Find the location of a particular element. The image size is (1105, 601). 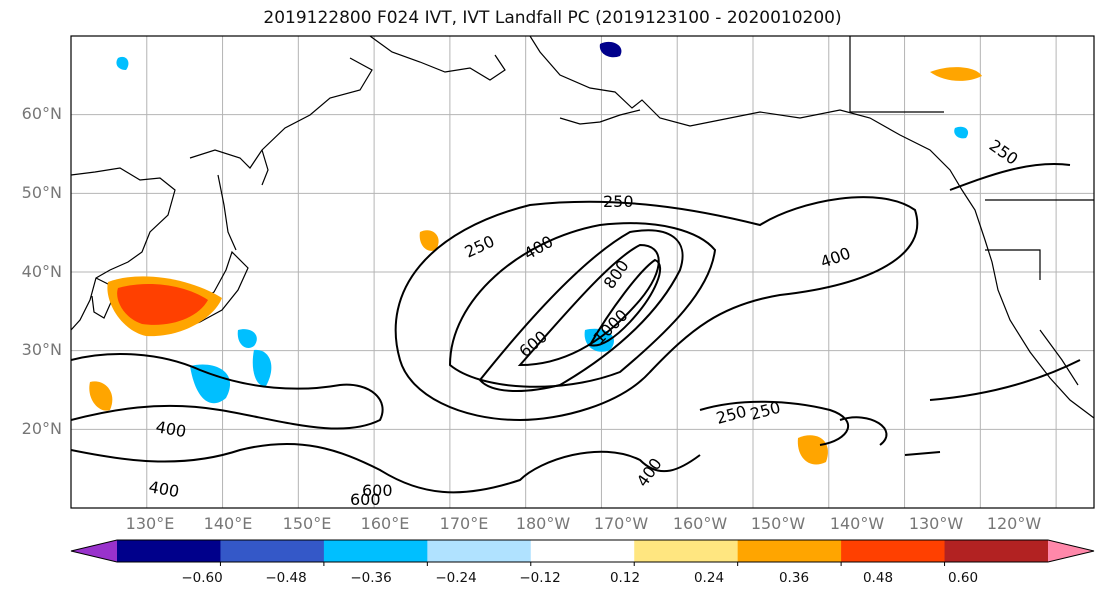

colorbar-extend-max is located at coordinates (1071, 551).